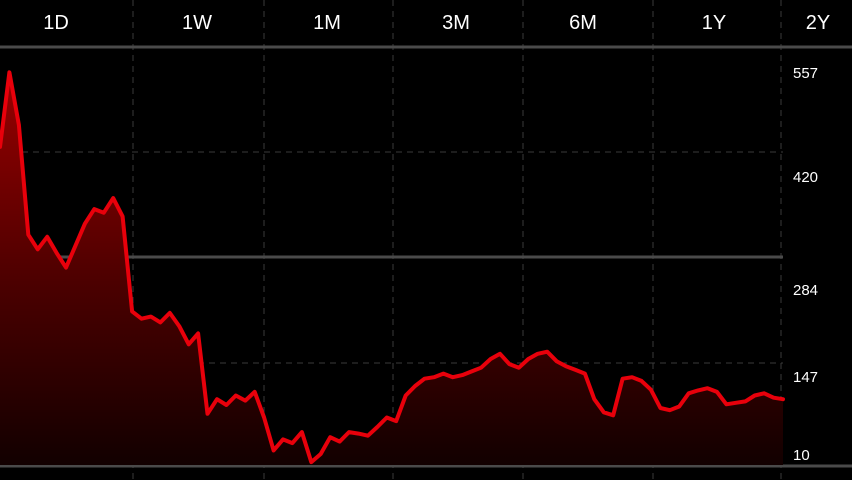  What do you see at coordinates (327, 23) in the screenshot?
I see `tab-1m: 1M` at bounding box center [327, 23].